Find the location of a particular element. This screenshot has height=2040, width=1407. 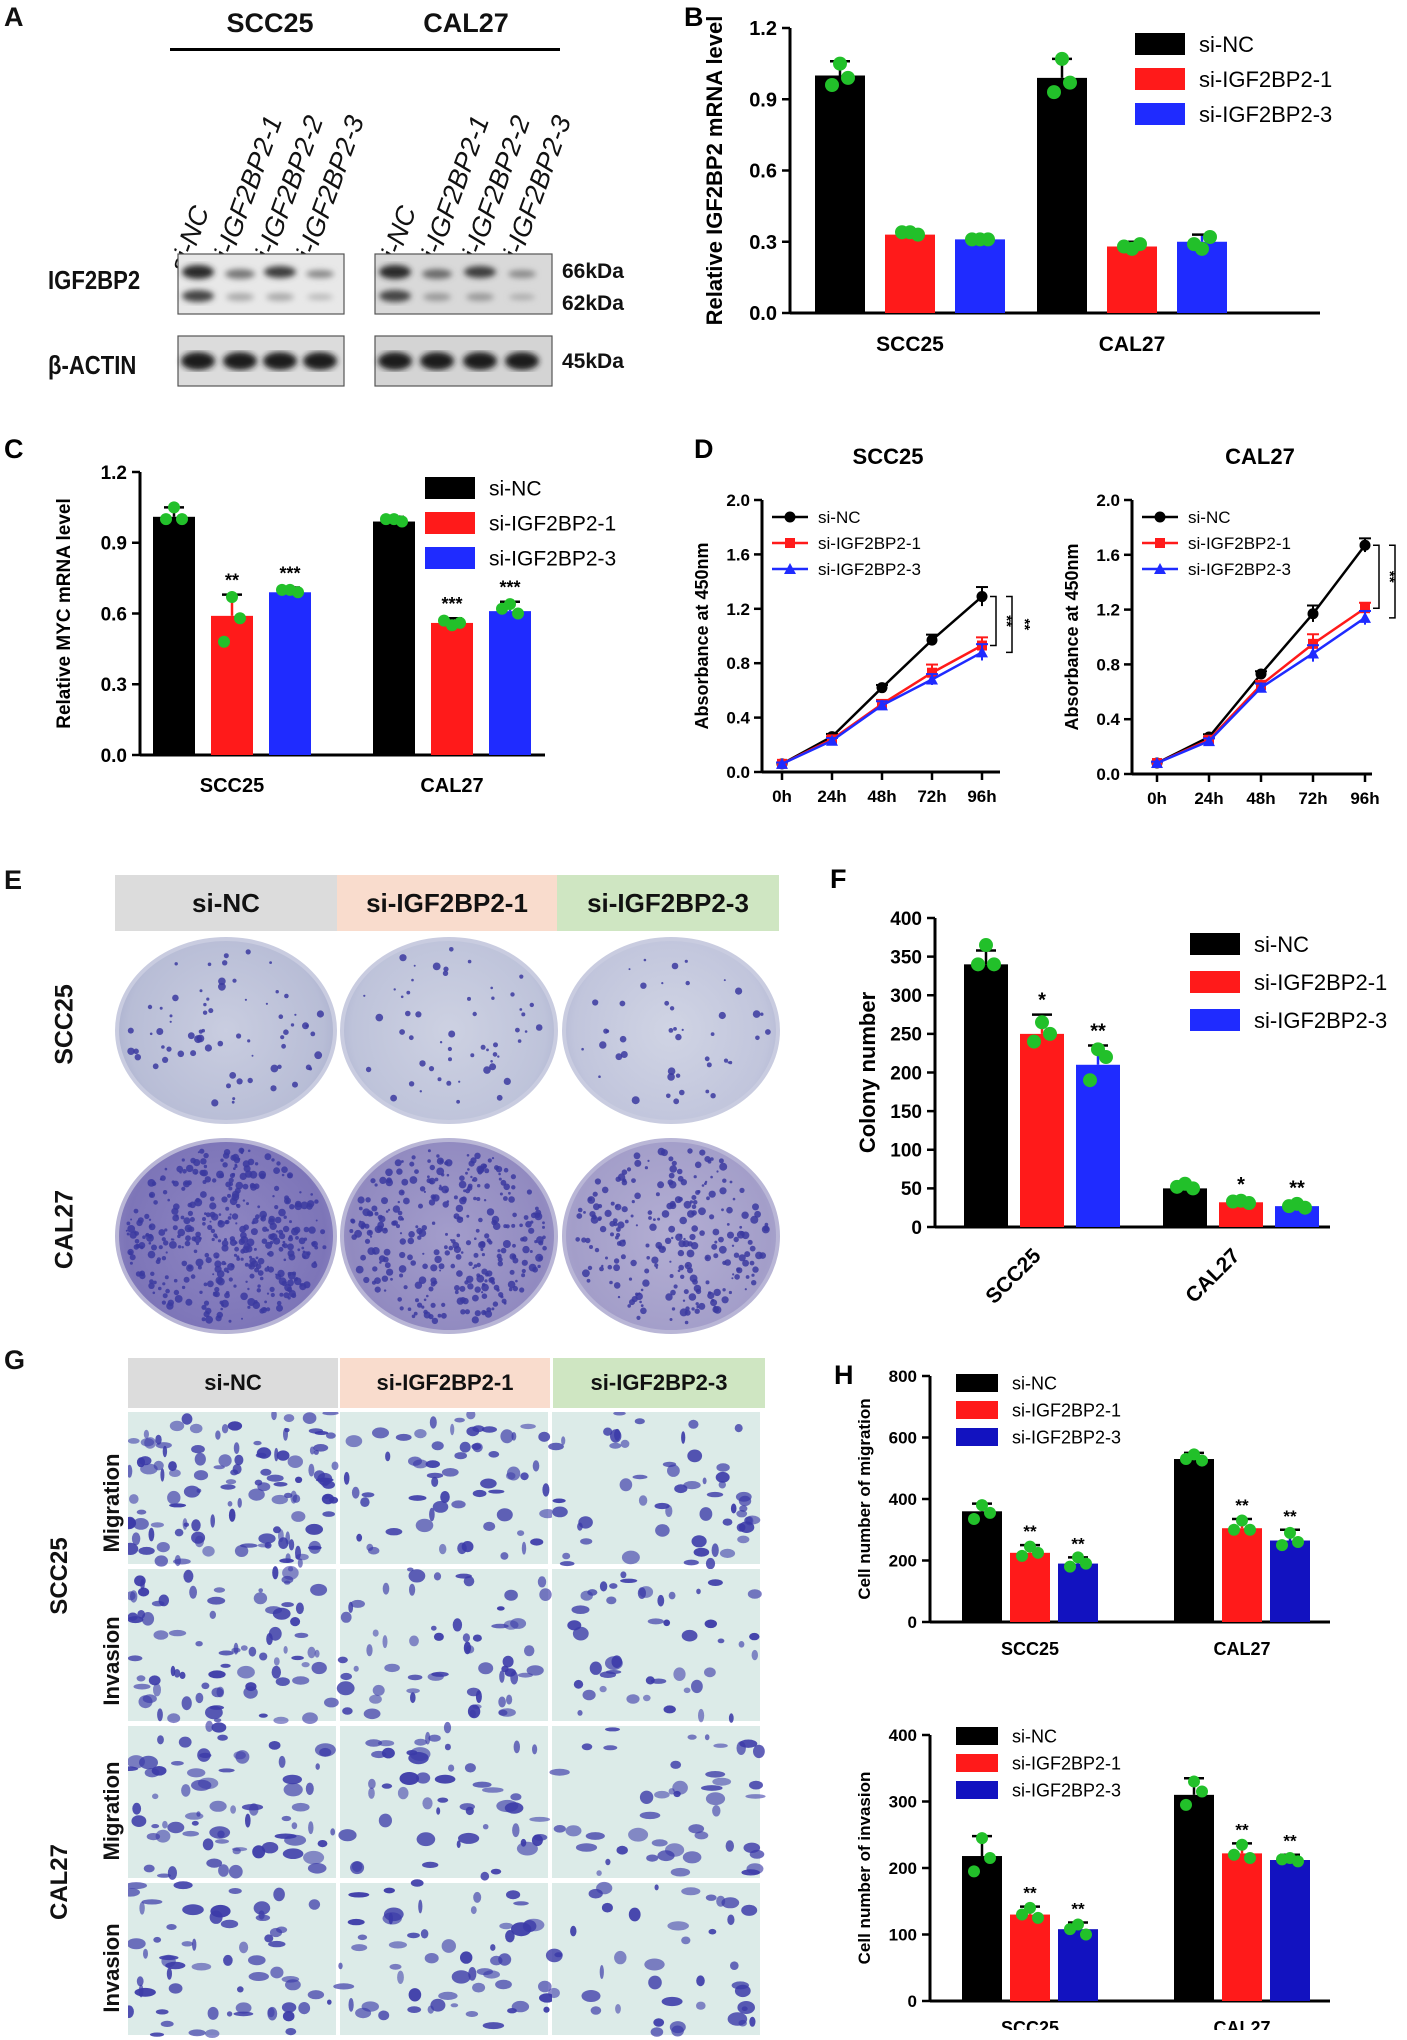

category-label: SCC25 is located at coordinates (1013, 1276).